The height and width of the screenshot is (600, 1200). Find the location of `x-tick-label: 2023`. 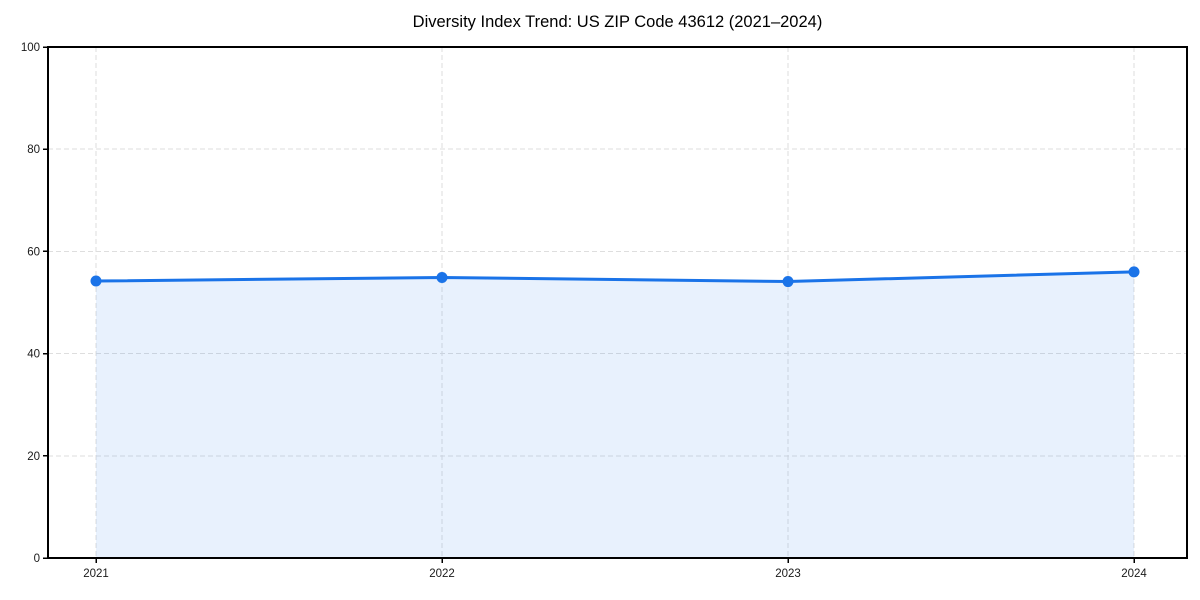

x-tick-label: 2023 is located at coordinates (788, 574).